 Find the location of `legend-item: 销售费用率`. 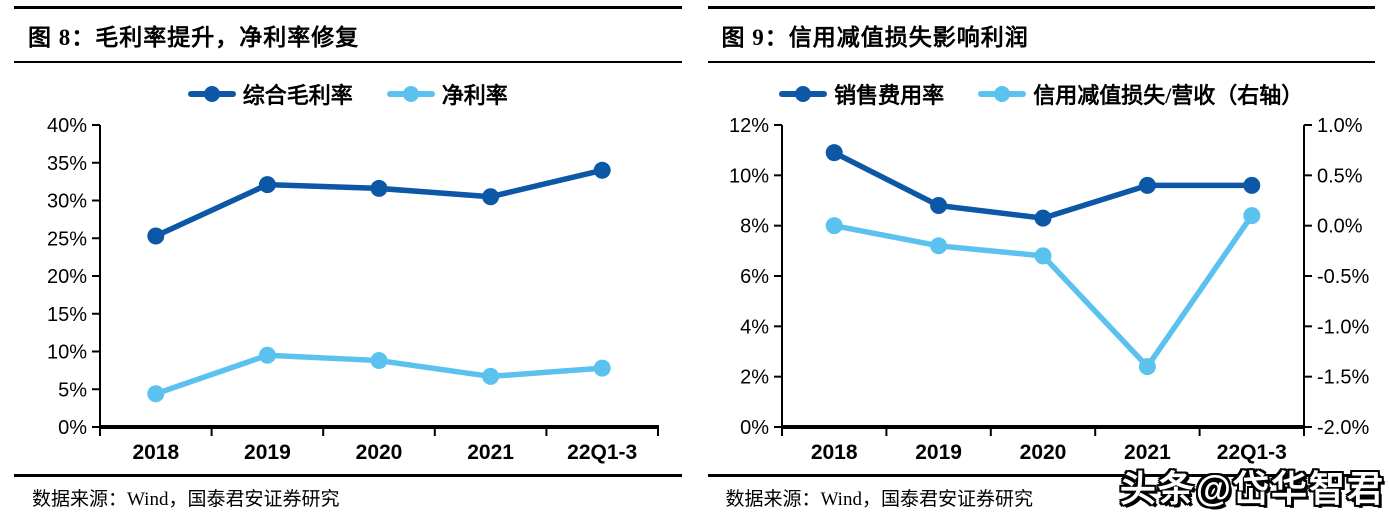

legend-item: 销售费用率 is located at coordinates (861, 94).